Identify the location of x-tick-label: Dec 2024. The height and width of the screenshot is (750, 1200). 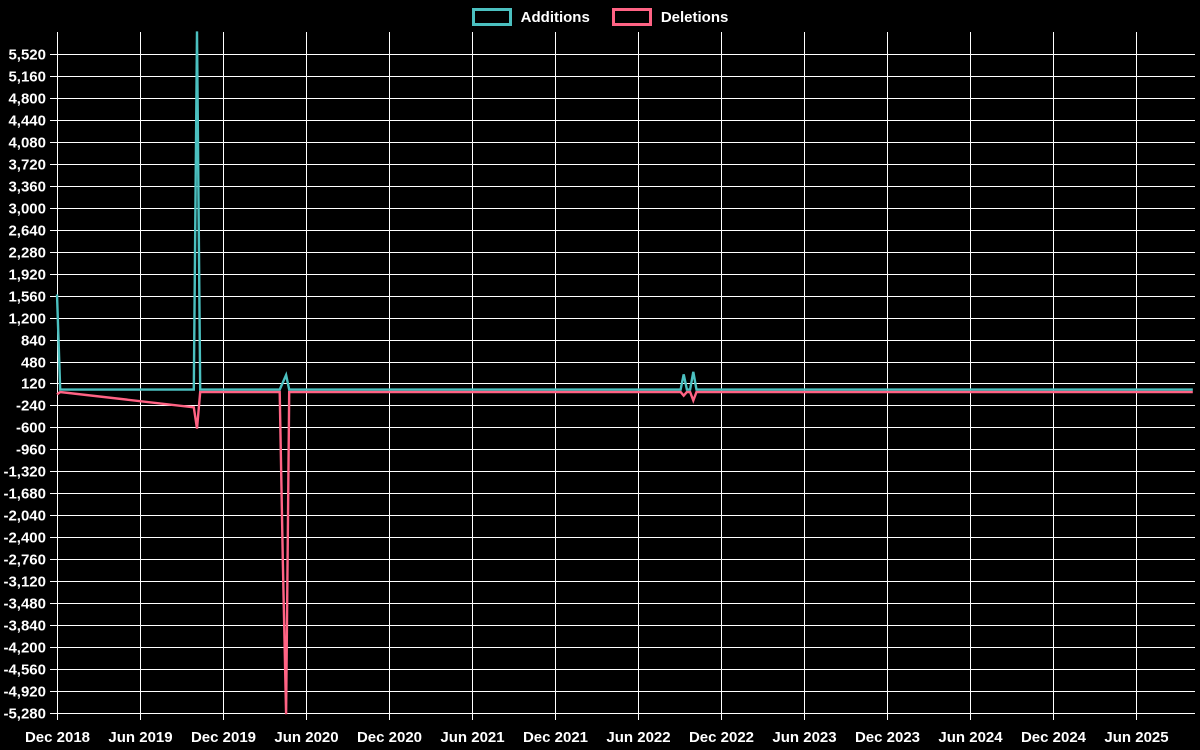
(1054, 737).